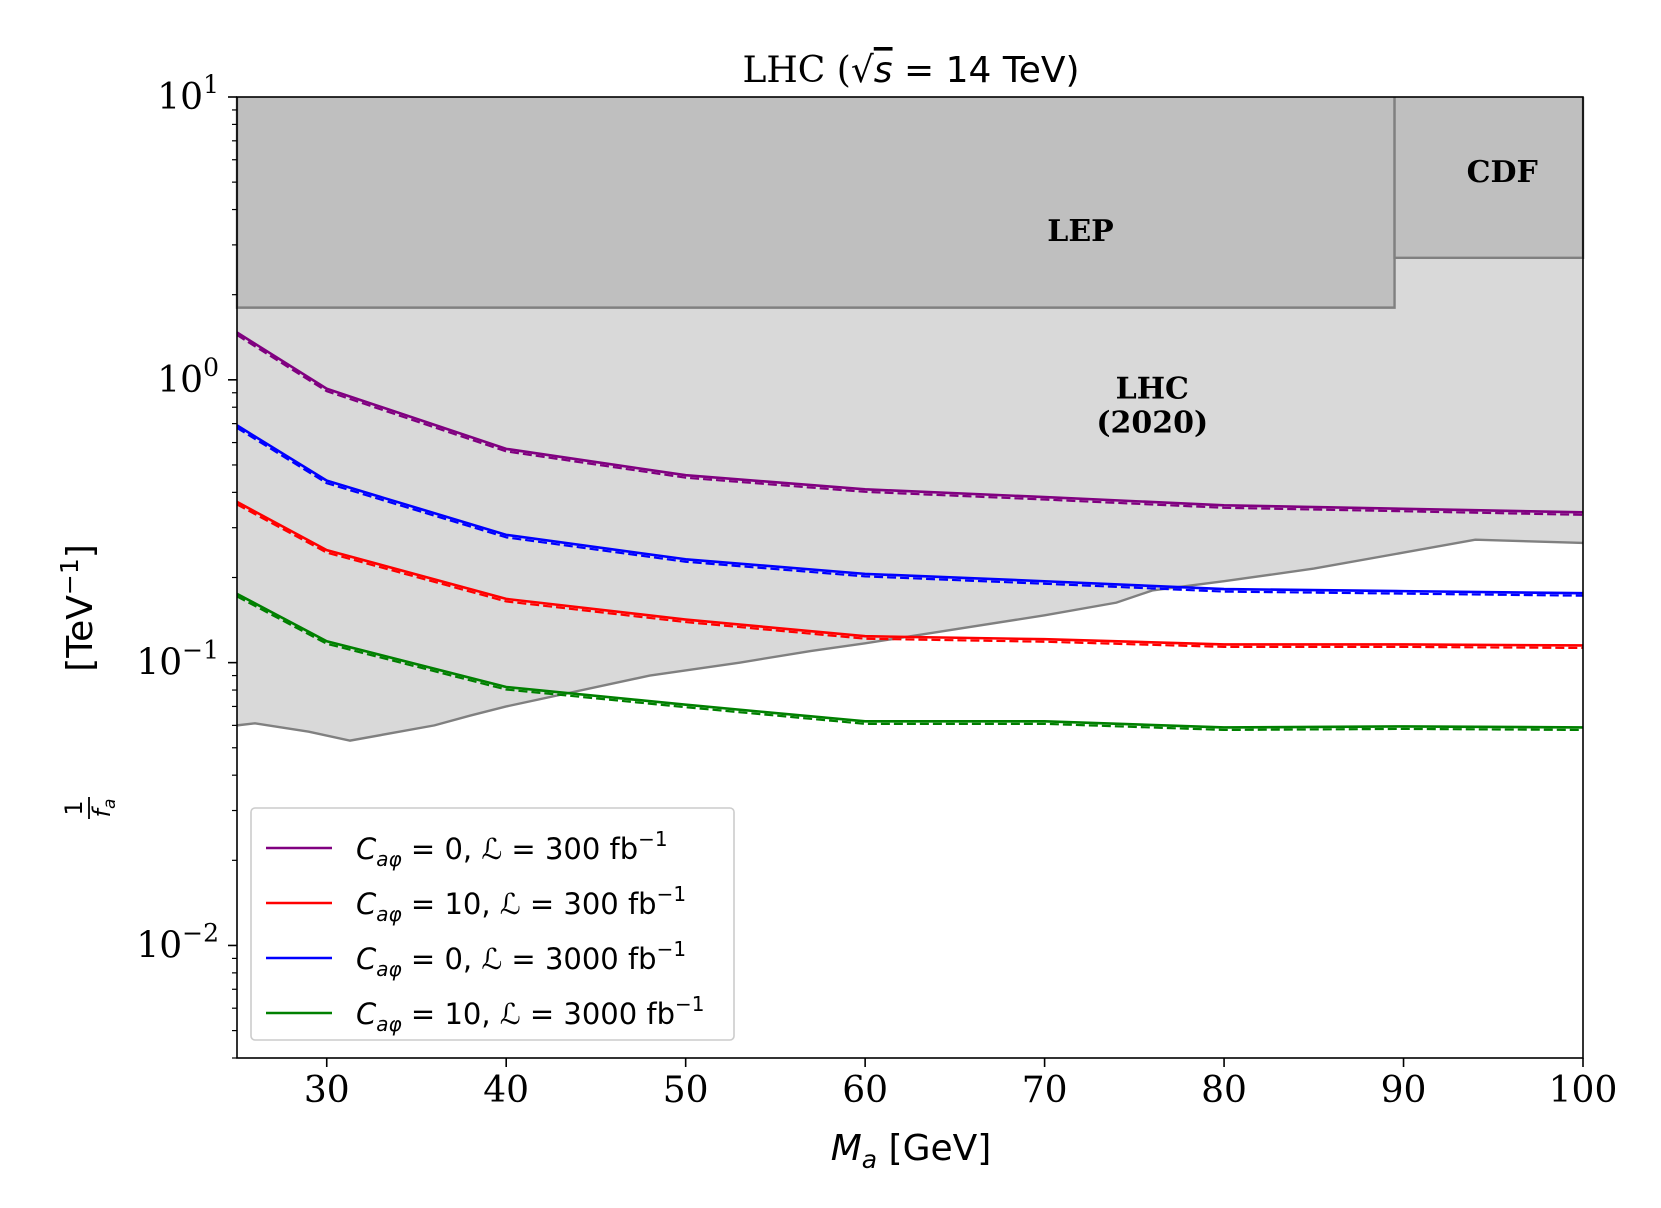  I want to click on x-axis-label: Ma [GeV], so click(911, 1151).